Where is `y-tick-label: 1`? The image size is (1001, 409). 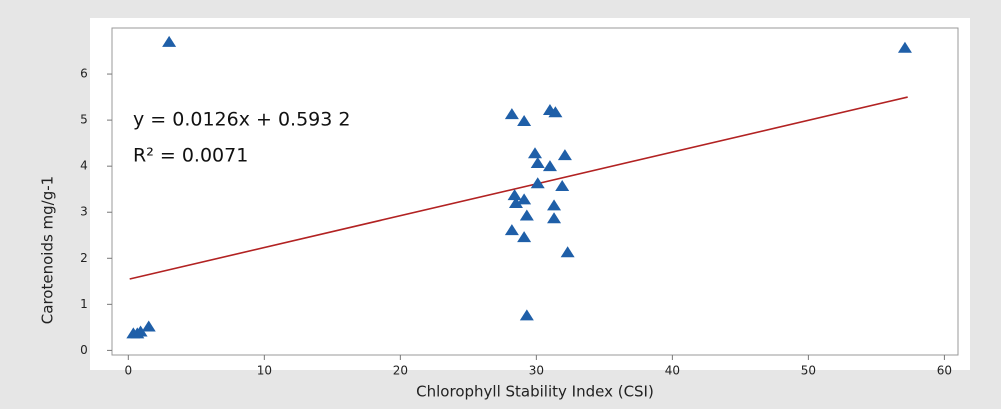
y-tick-label: 1 is located at coordinates (84, 304).